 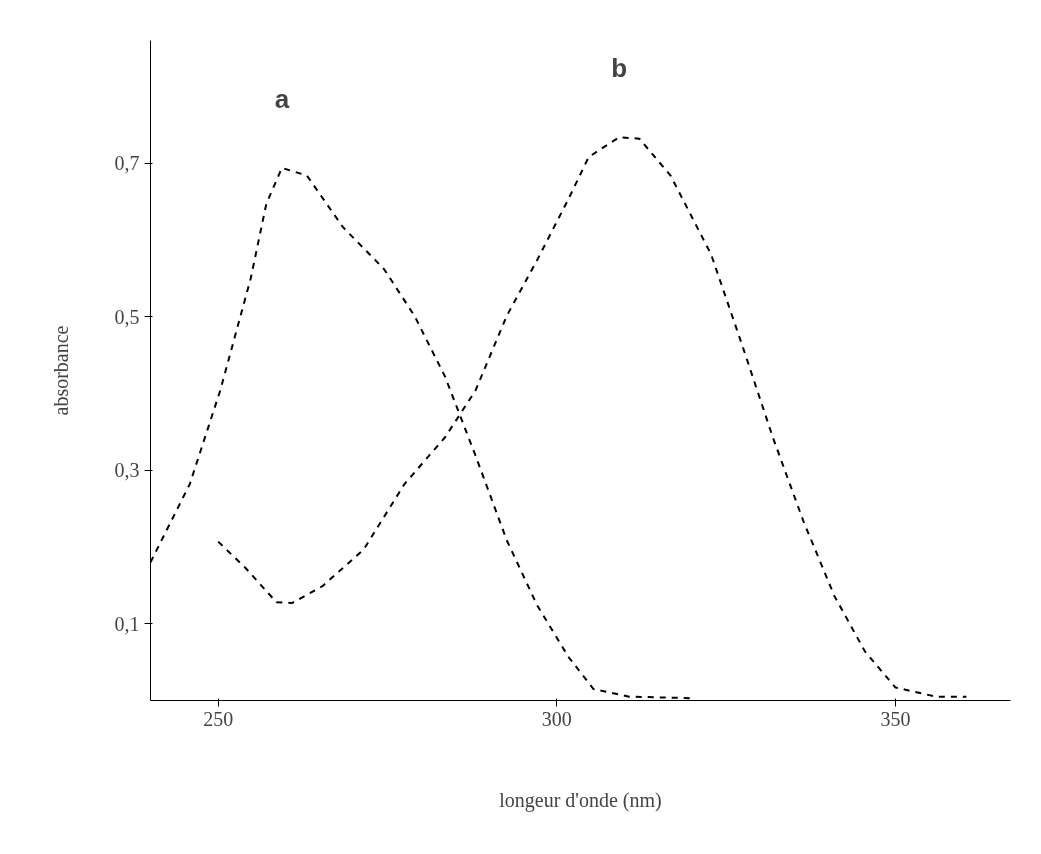 What do you see at coordinates (127, 470) in the screenshot?
I see `y-tick-label: 0,3` at bounding box center [127, 470].